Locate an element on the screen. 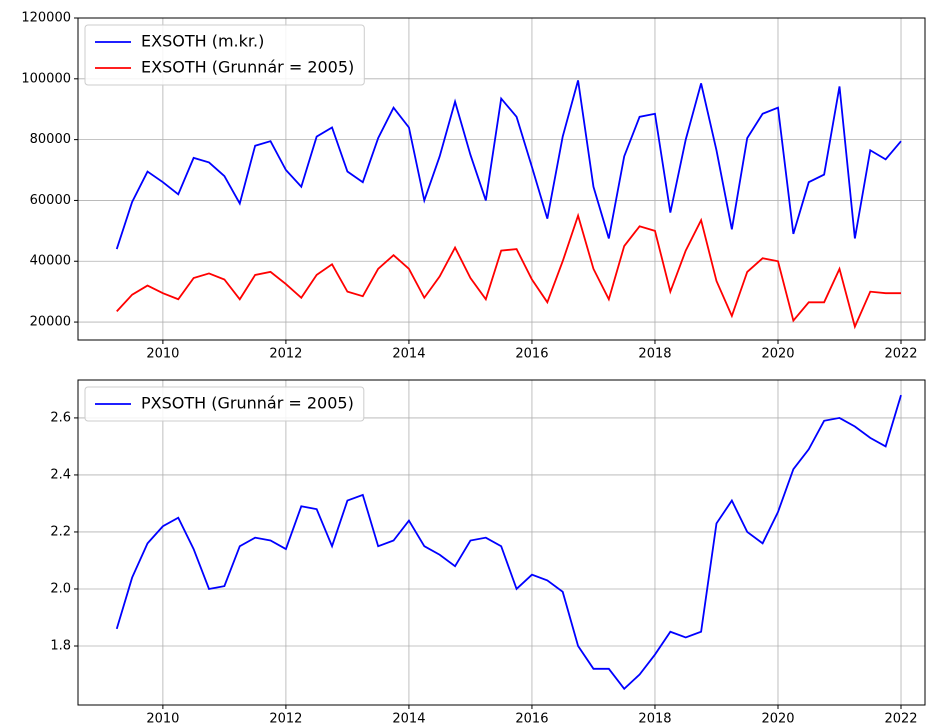 This screenshot has width=930, height=727. y-tick-label: 40000 is located at coordinates (50, 261).